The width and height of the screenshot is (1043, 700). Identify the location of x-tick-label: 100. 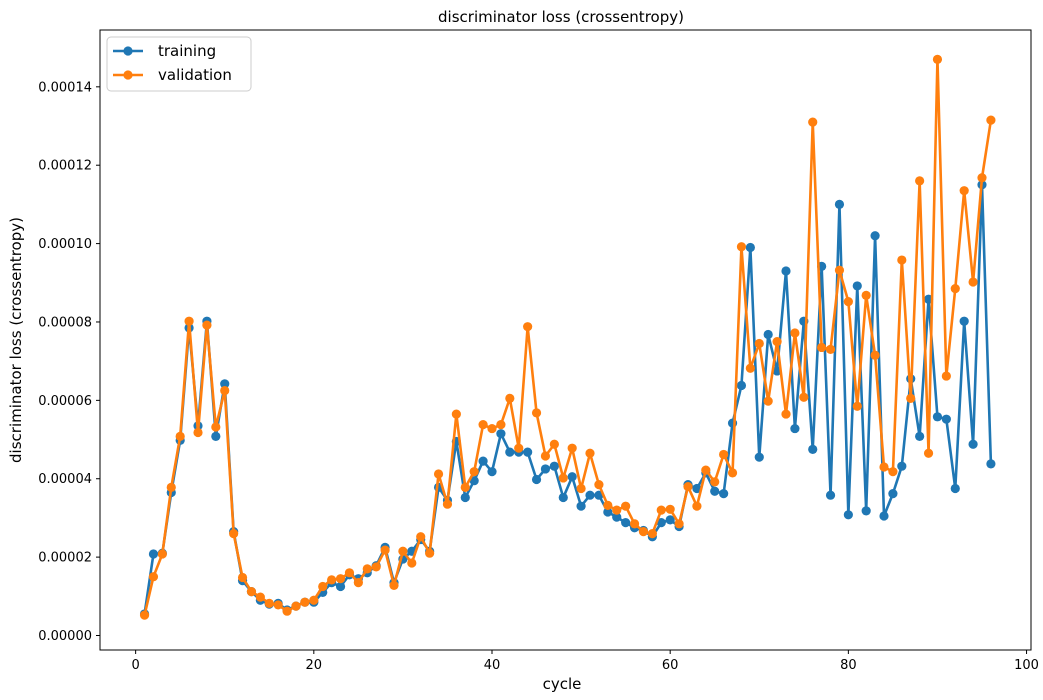
(1026, 665).